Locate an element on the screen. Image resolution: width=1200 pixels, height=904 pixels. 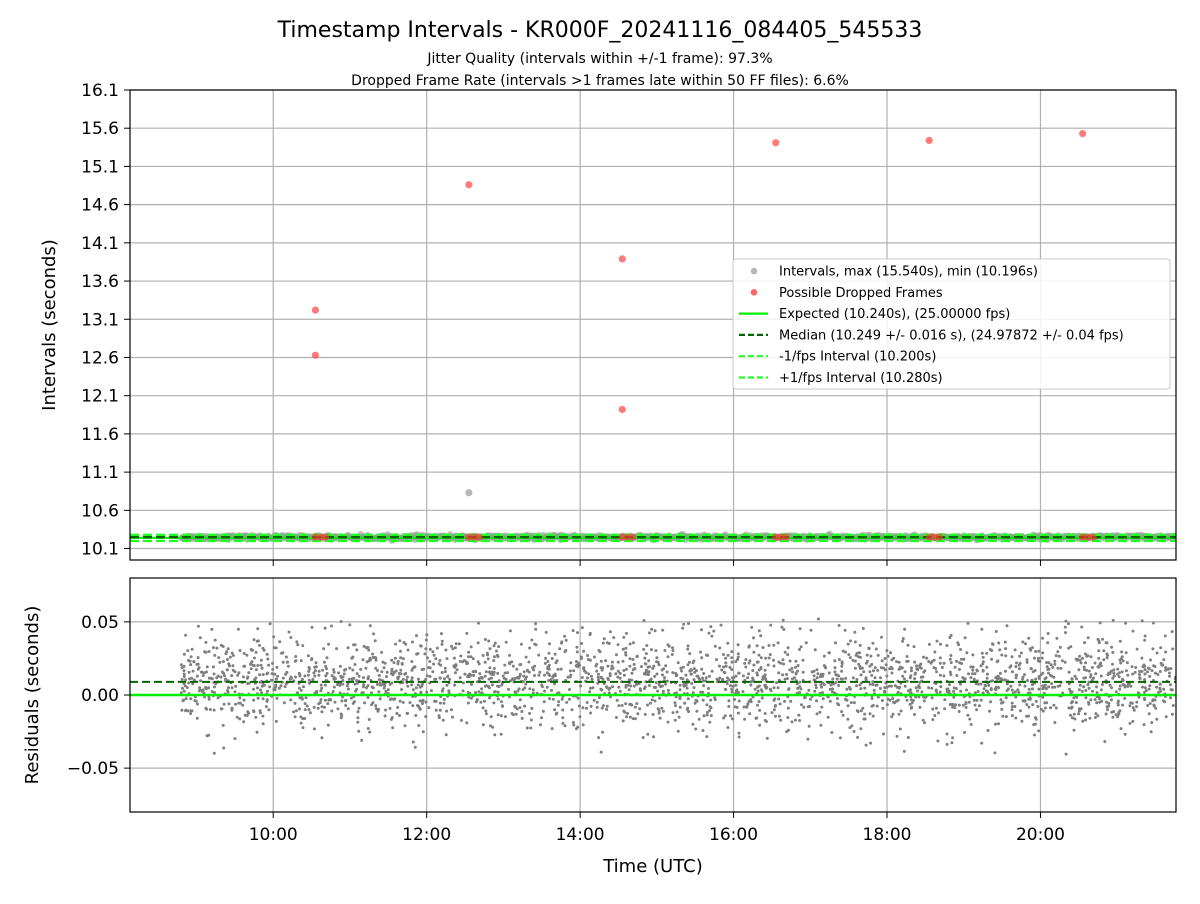
interval-outlier-point is located at coordinates (469, 493).